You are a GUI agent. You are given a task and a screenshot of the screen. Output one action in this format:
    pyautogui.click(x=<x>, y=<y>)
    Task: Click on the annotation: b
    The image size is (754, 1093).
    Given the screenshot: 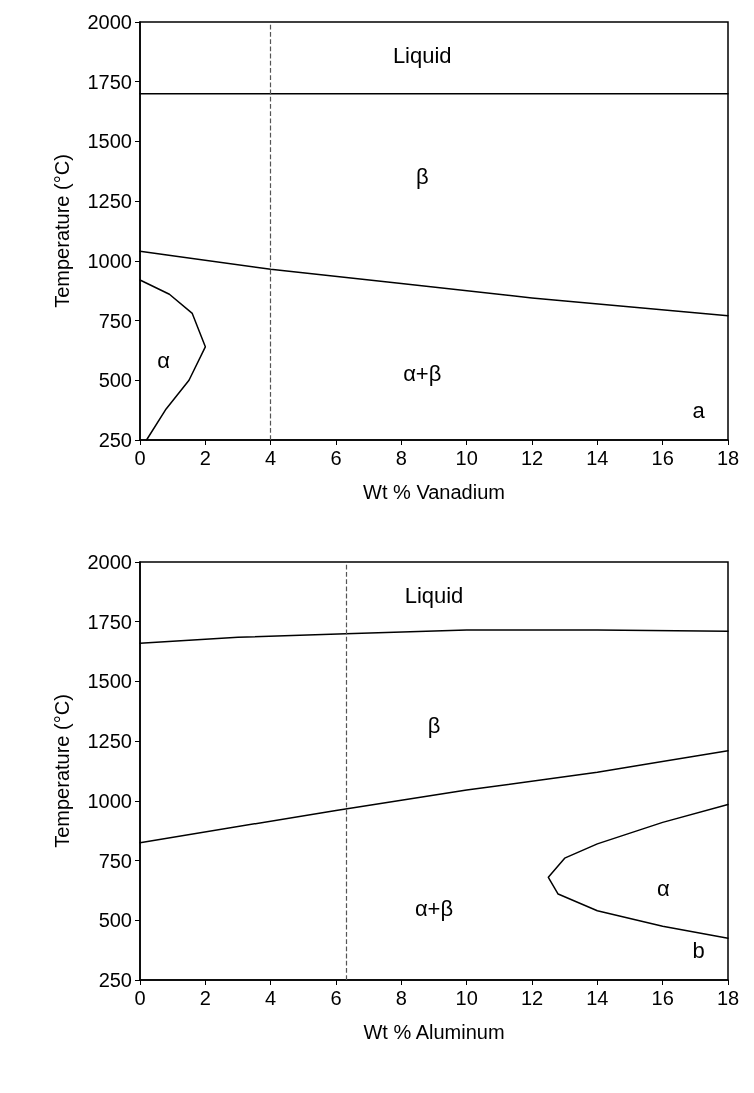 What is the action you would take?
    pyautogui.click(x=698, y=951)
    